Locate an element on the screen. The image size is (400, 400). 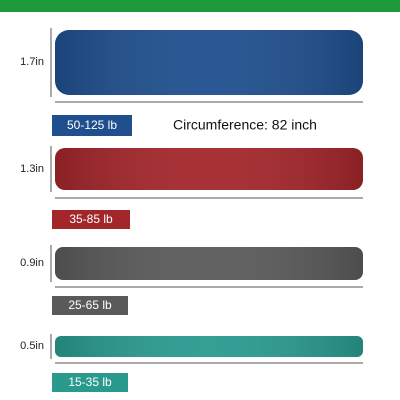
resistance-label: 50-125 lb is located at coordinates (92, 125).